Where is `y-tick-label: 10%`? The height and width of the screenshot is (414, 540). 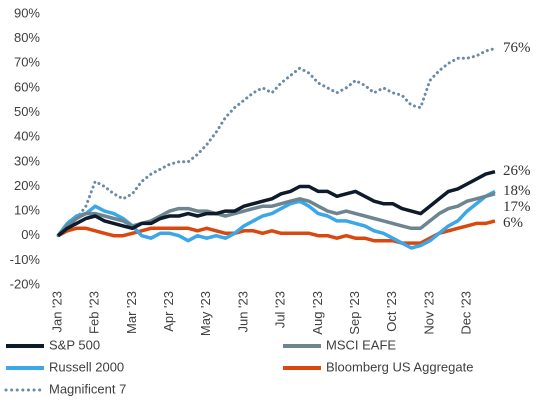 y-tick-label: 10% is located at coordinates (27, 210).